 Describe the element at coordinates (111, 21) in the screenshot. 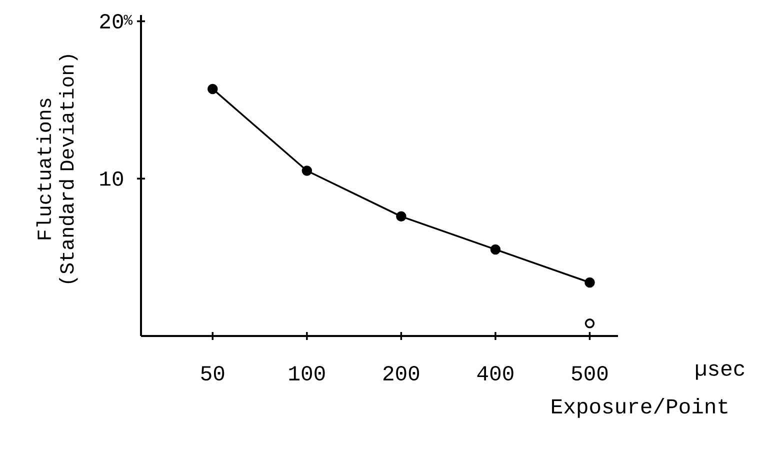

I see `y-tick-label: 20` at that location.